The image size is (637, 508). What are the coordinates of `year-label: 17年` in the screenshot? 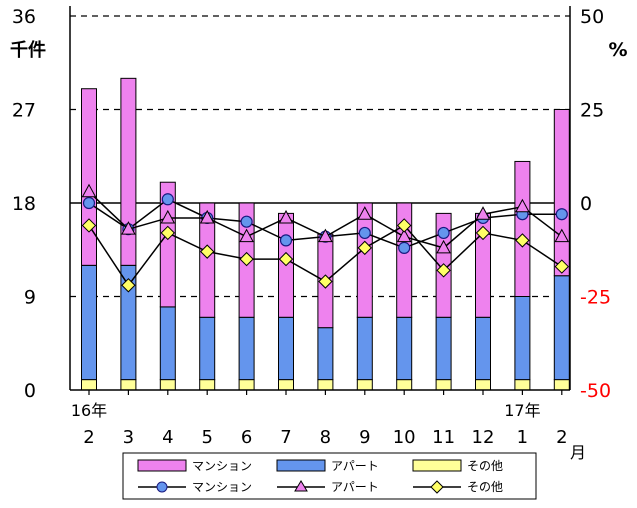 It's located at (522, 410).